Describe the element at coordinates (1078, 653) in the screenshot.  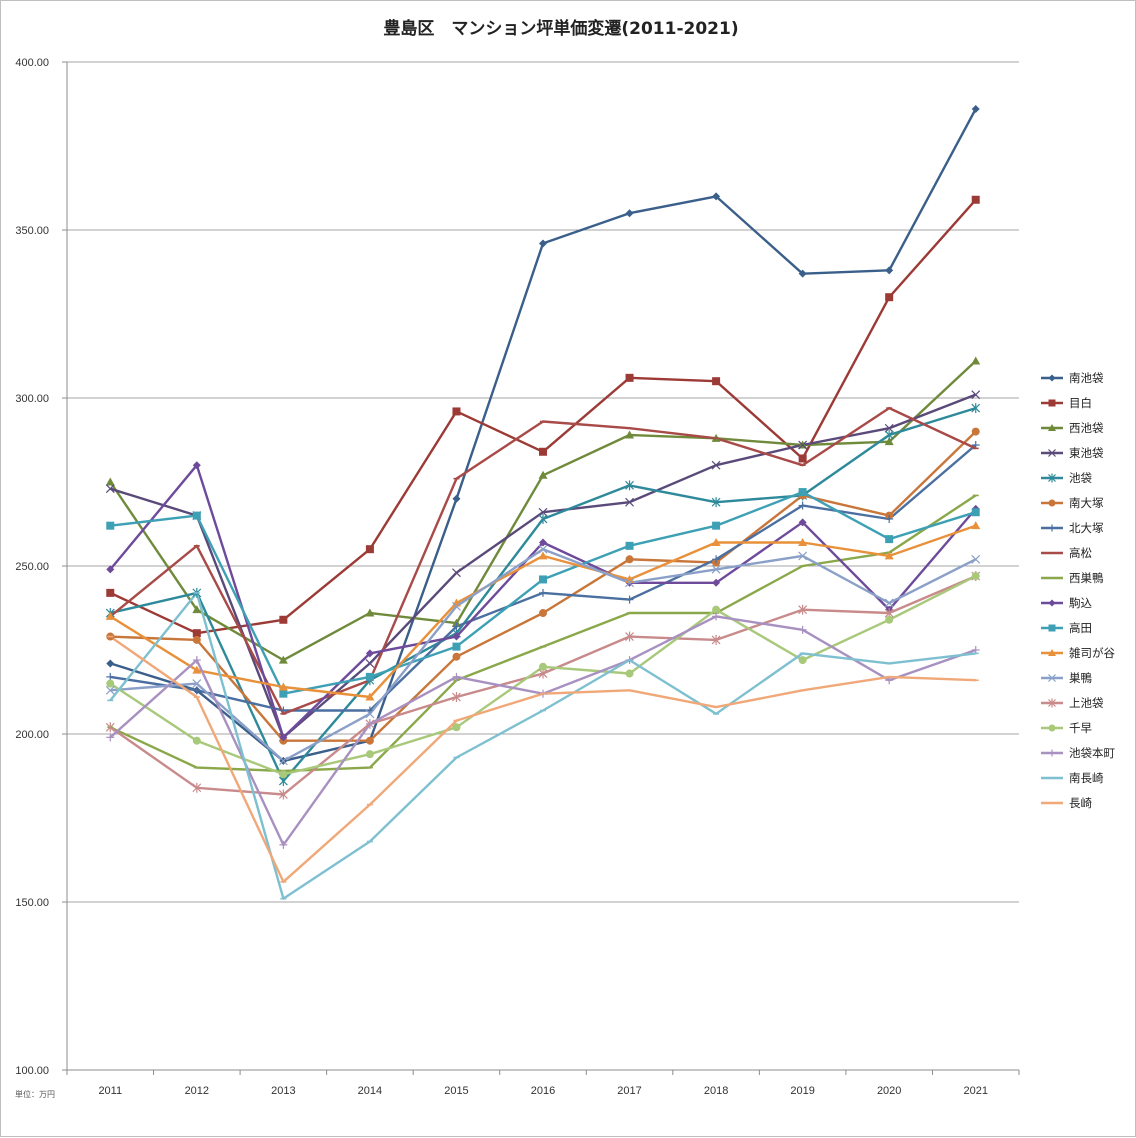
I see `legend-item: 雑司が谷` at that location.